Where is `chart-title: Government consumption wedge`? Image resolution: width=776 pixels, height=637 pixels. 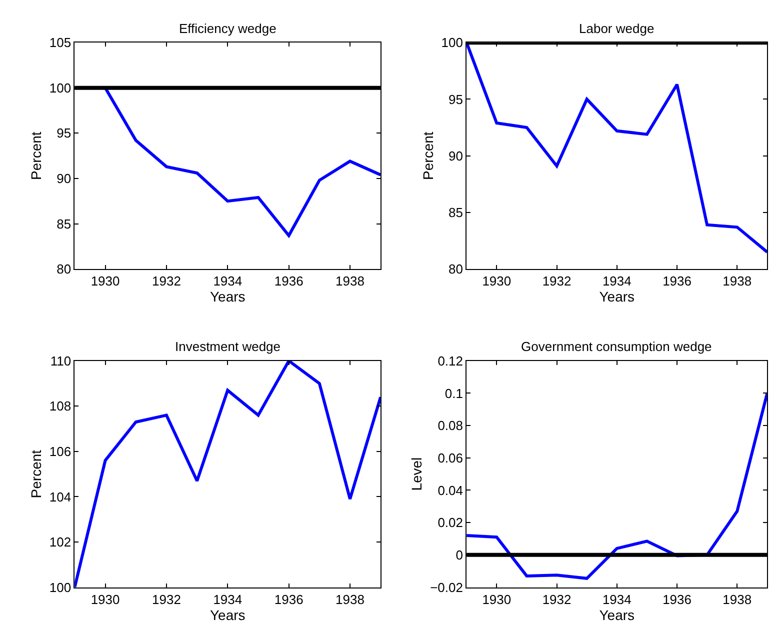
chart-title: Government consumption wedge is located at coordinates (616, 346).